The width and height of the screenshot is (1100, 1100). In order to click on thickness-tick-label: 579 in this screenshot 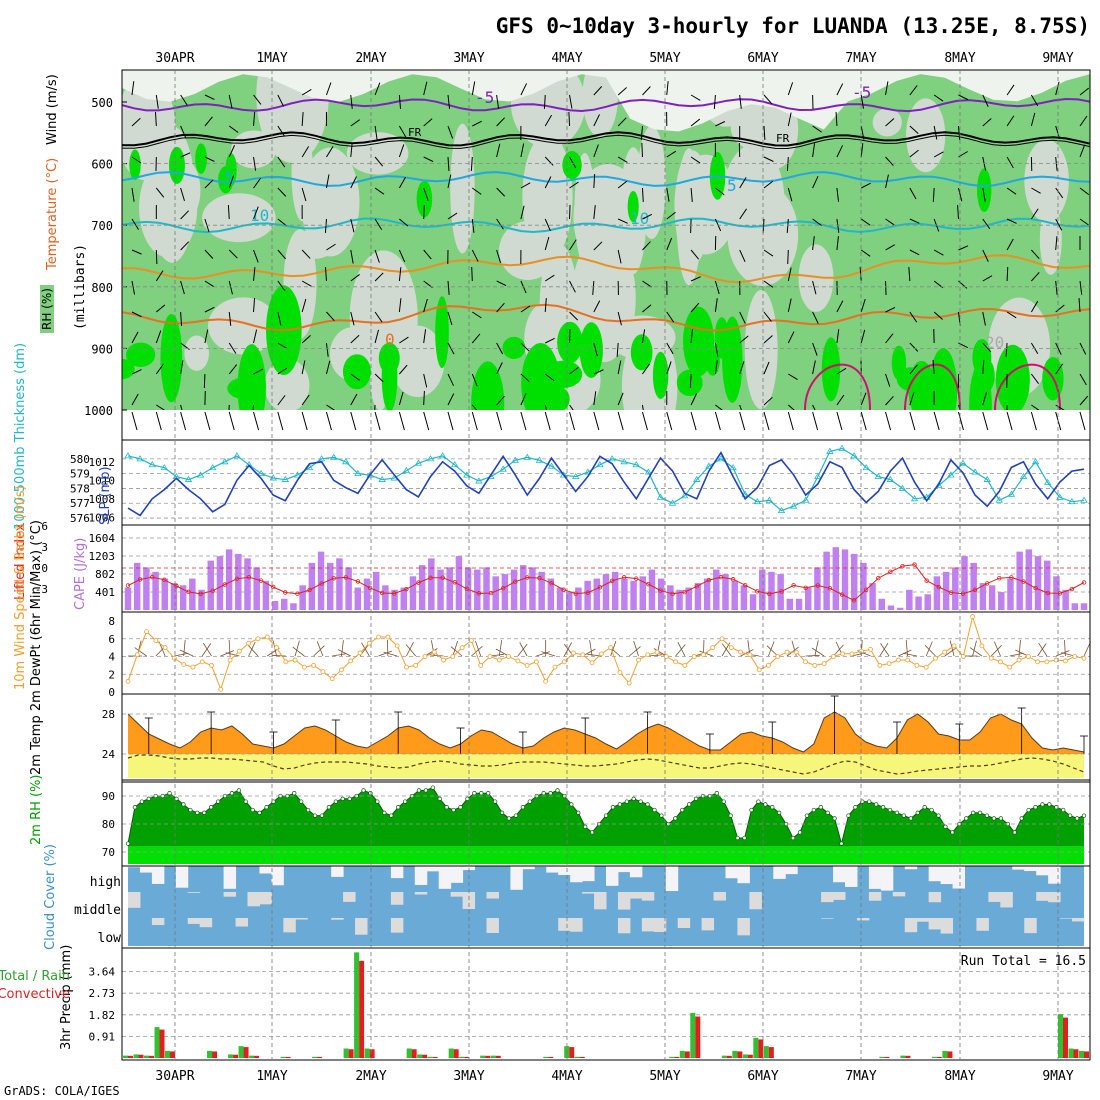, I will do `click(80, 474)`.